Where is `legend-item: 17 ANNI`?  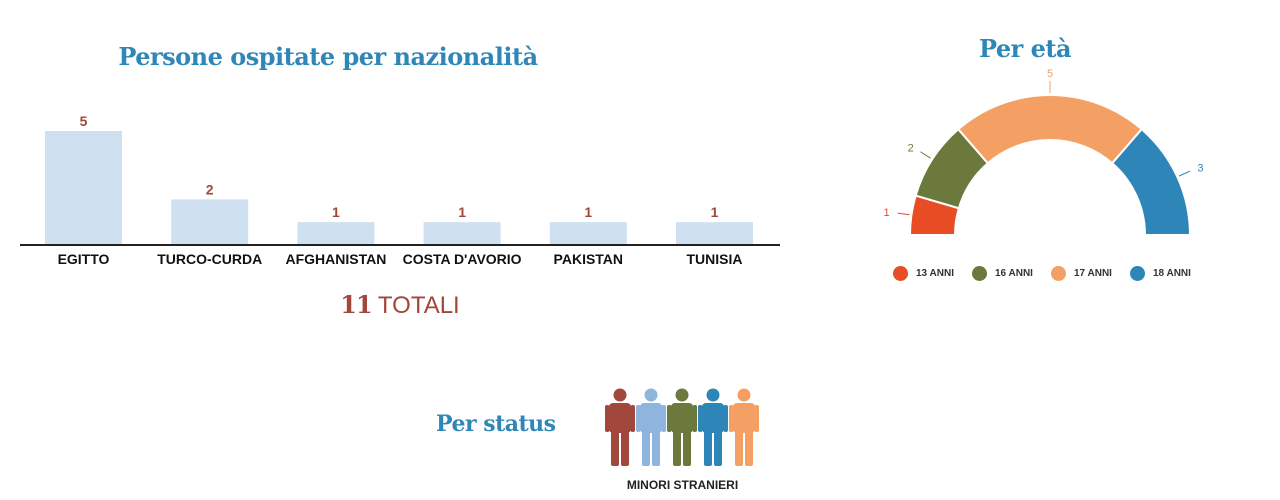 legend-item: 17 ANNI is located at coordinates (1081, 273).